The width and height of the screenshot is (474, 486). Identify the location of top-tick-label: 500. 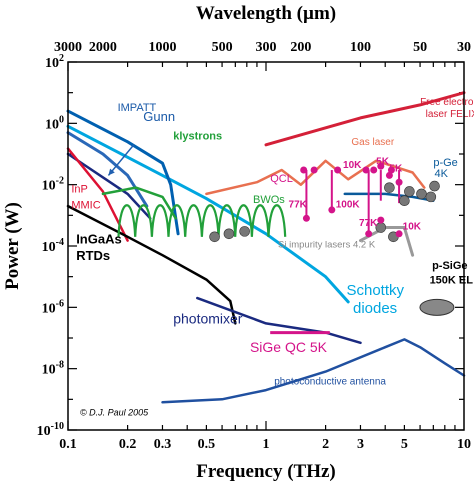
(222, 47).